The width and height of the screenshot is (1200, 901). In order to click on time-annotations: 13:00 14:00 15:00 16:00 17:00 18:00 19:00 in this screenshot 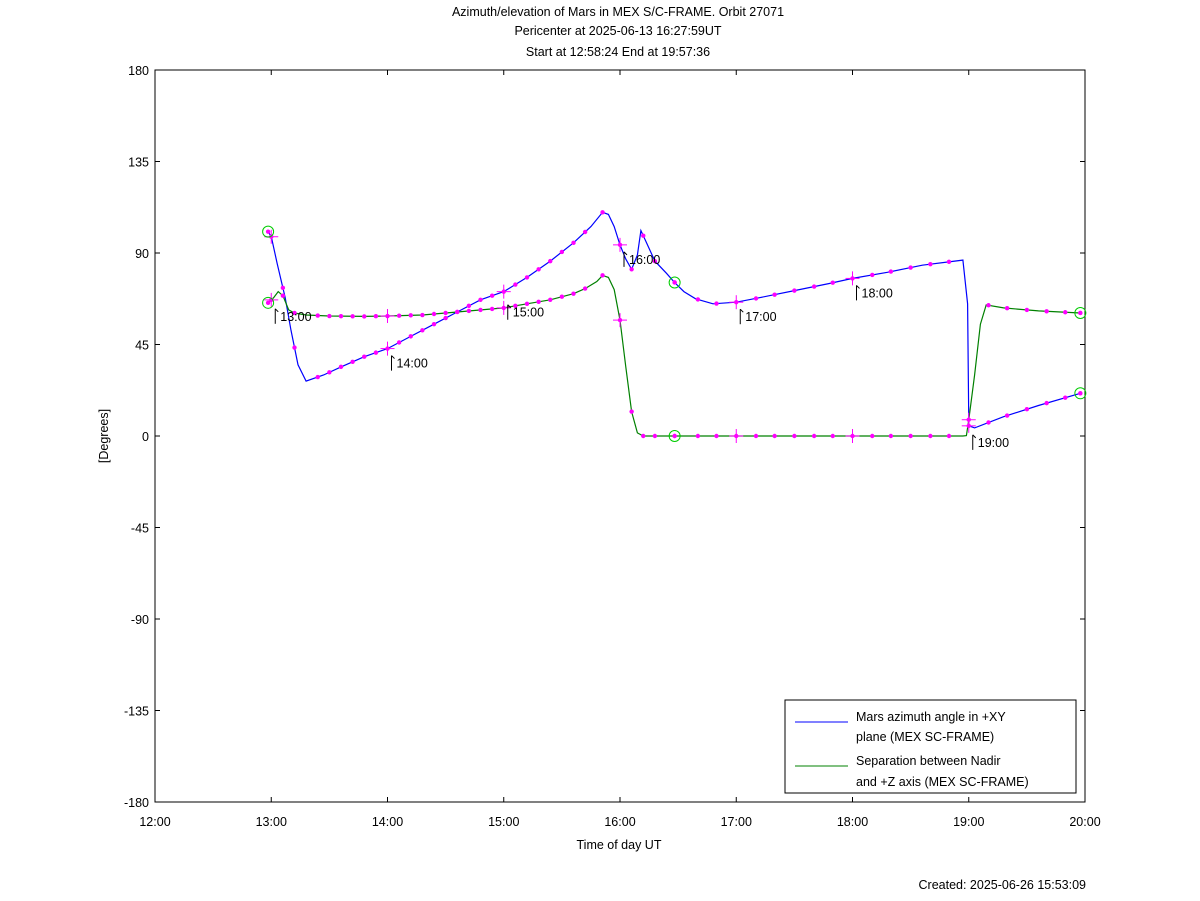, I will do `click(641, 350)`.